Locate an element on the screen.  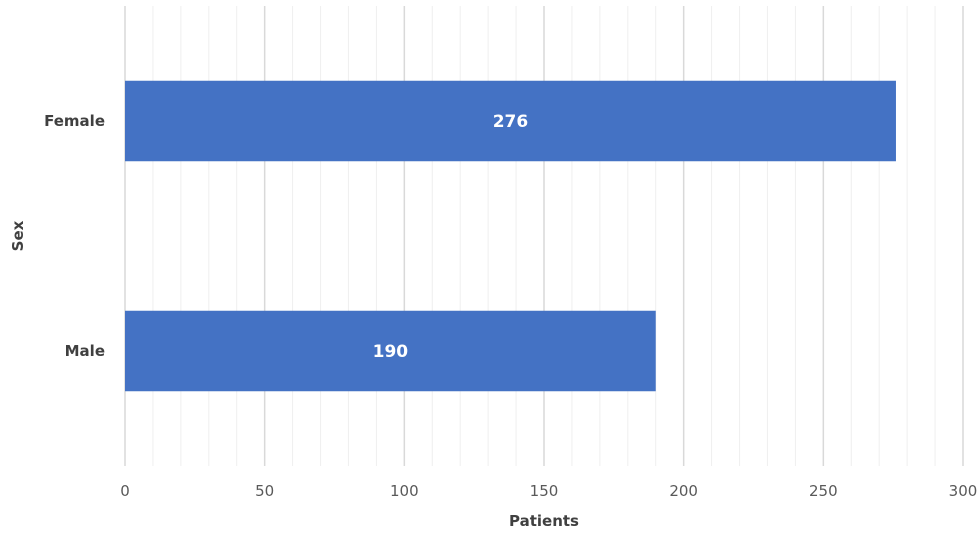
category-label-female: Female is located at coordinates (74, 121).